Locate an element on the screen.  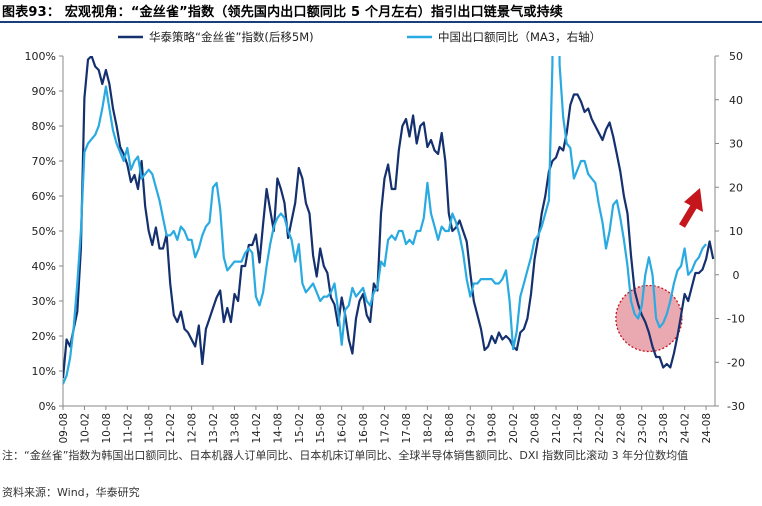
left-tick-label: 90% is located at coordinates (44, 91).